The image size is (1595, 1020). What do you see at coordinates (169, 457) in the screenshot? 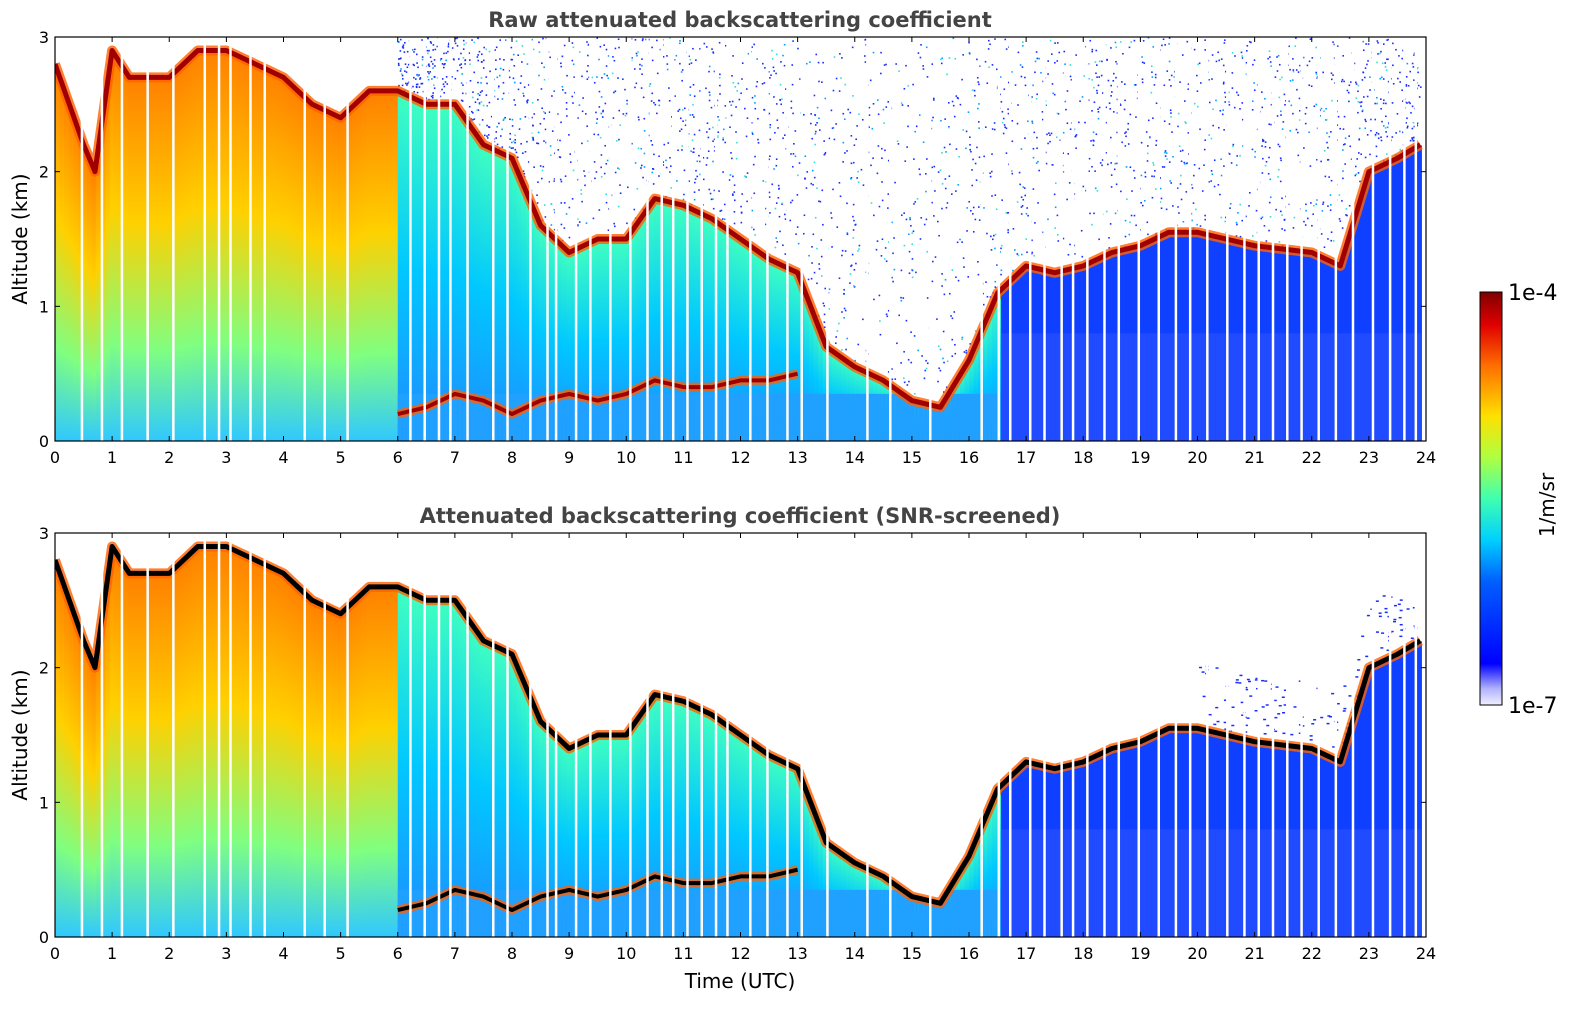
I see `x-tick-label: 2` at bounding box center [169, 457].